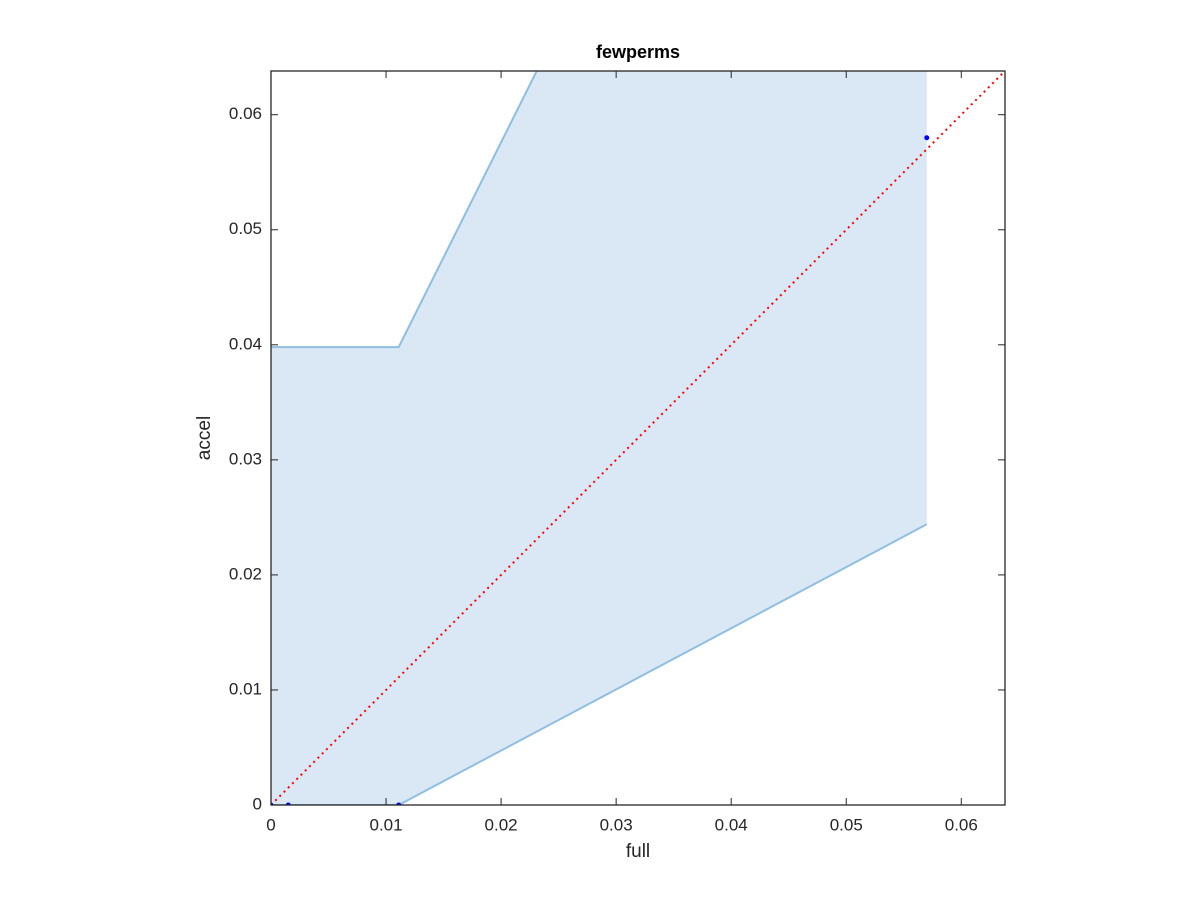 This screenshot has height=900, width=1200. I want to click on data-point, so click(927, 138).